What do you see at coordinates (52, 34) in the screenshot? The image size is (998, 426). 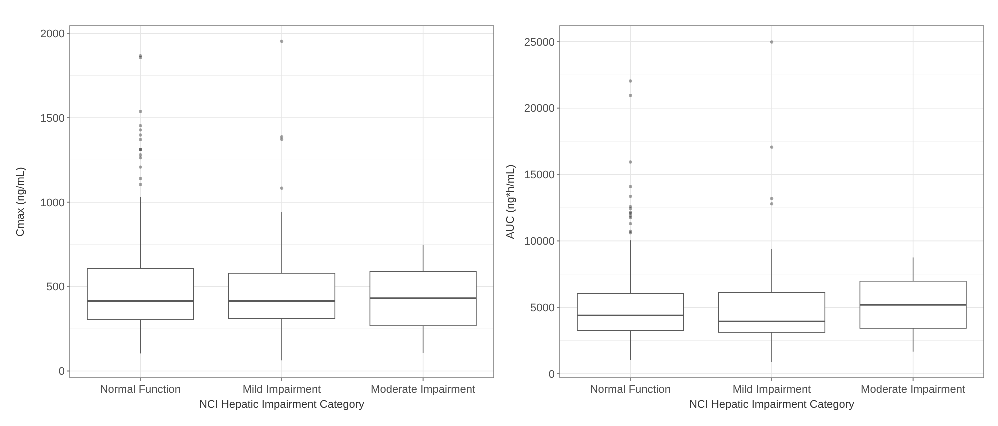 I see `y-tick-label: 2000` at bounding box center [52, 34].